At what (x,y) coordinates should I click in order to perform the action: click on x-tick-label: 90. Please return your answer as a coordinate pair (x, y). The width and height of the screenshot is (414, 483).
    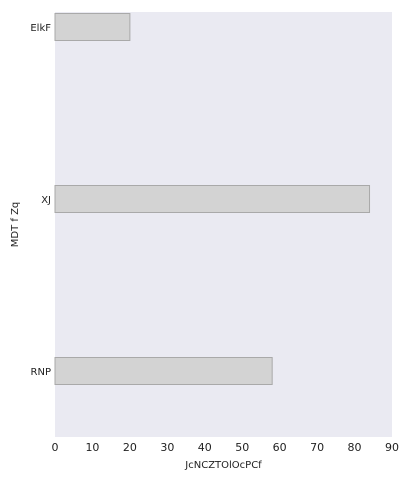
    Looking at the image, I should click on (392, 447).